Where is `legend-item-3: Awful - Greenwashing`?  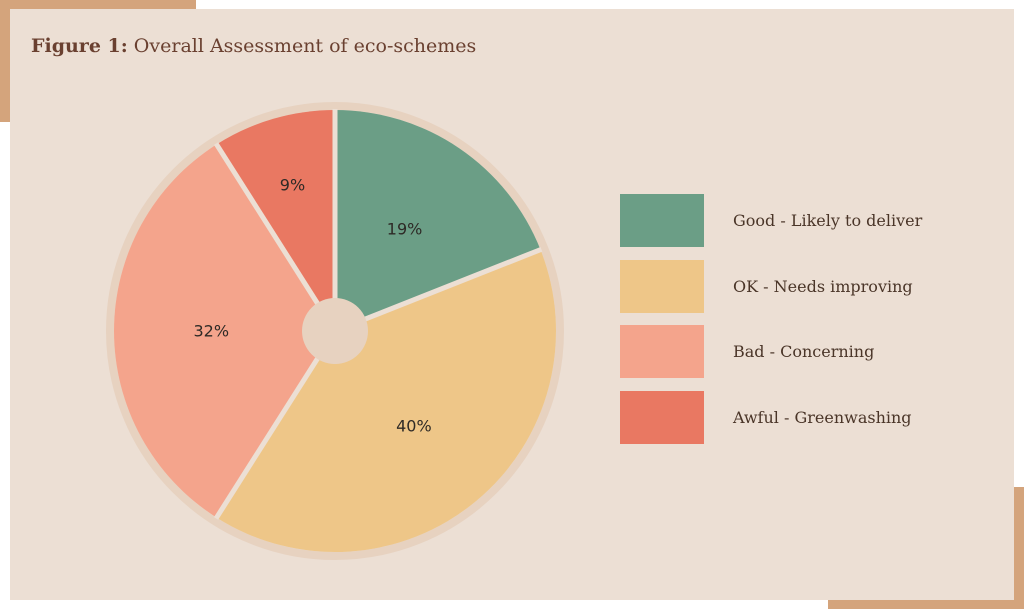 legend-item-3: Awful - Greenwashing is located at coordinates (771, 417).